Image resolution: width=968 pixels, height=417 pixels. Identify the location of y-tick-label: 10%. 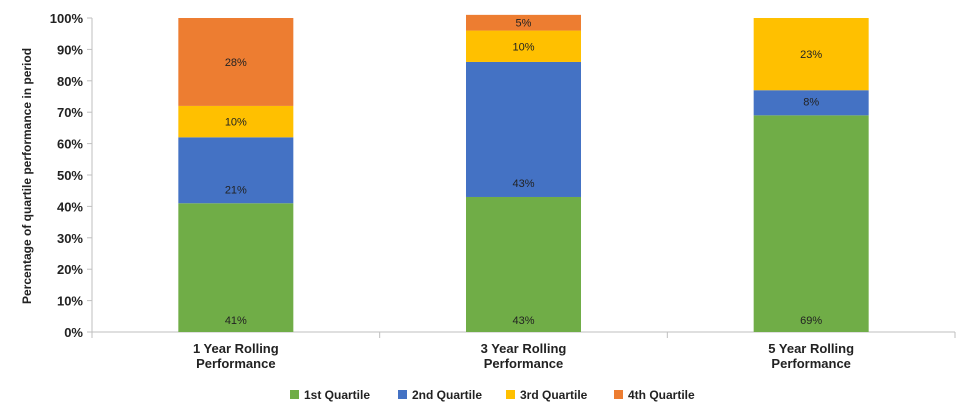
(70, 301).